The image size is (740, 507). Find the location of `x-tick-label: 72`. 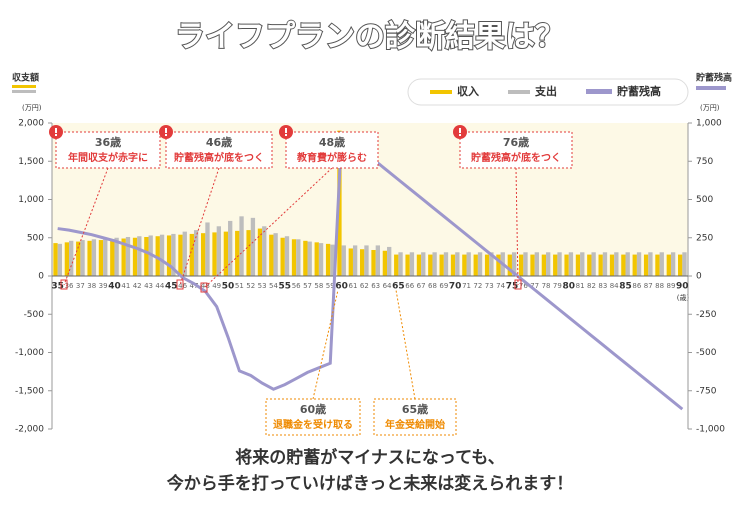

x-tick-label: 72 is located at coordinates (477, 286).